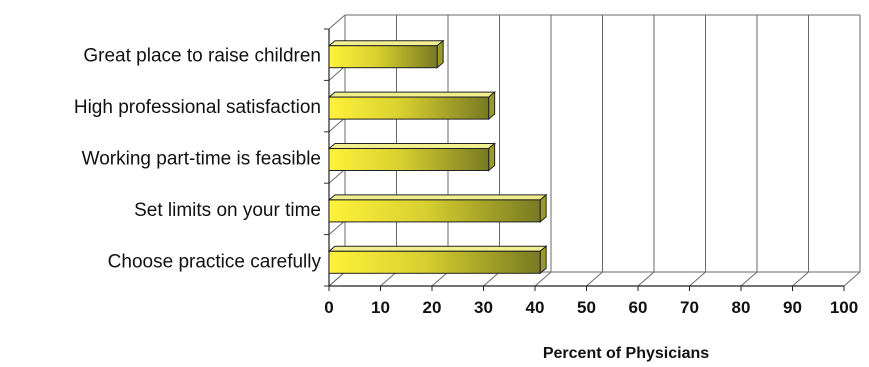  What do you see at coordinates (535, 307) in the screenshot?
I see `x-tick-label-40: 40` at bounding box center [535, 307].